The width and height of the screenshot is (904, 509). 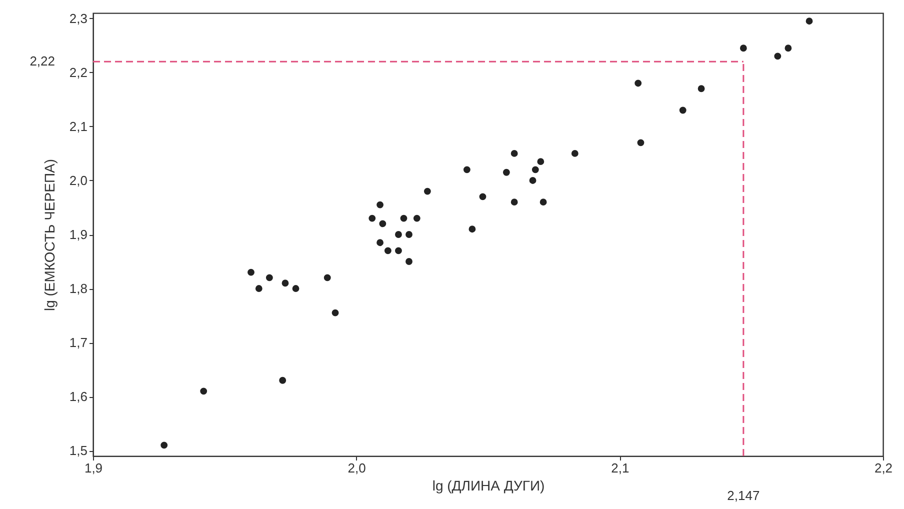 I want to click on y-tick-label: 1,5, so click(x=78, y=450).